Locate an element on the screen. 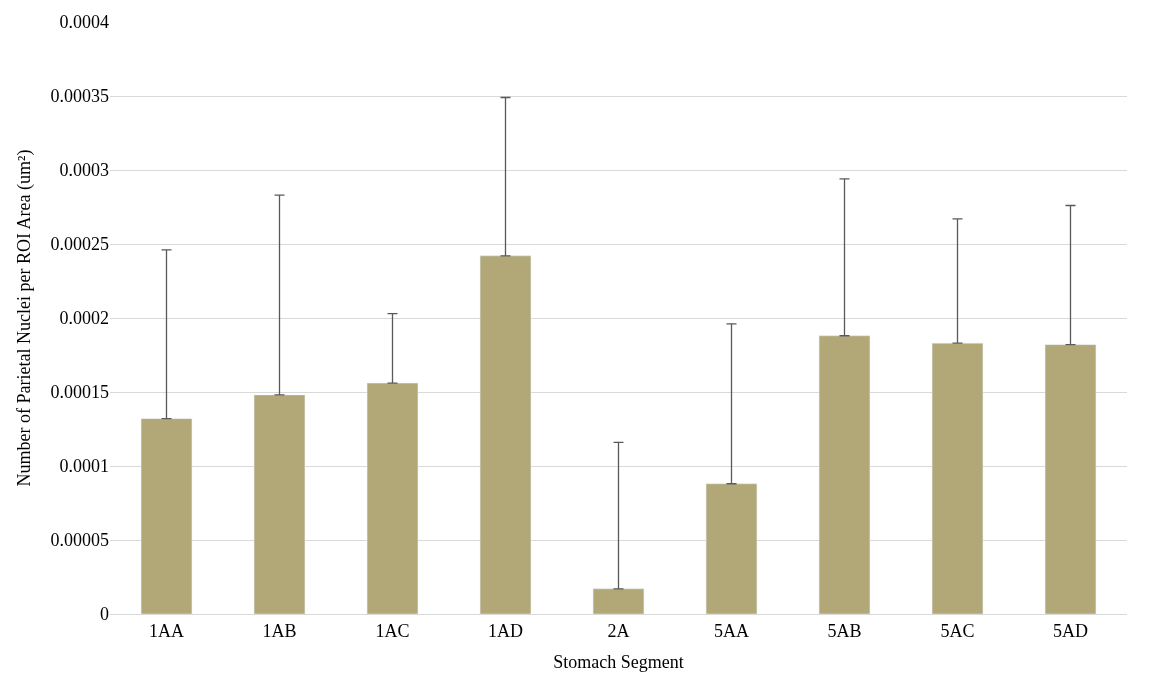 This screenshot has height=694, width=1157. x-tick-label: 5AB is located at coordinates (844, 630).